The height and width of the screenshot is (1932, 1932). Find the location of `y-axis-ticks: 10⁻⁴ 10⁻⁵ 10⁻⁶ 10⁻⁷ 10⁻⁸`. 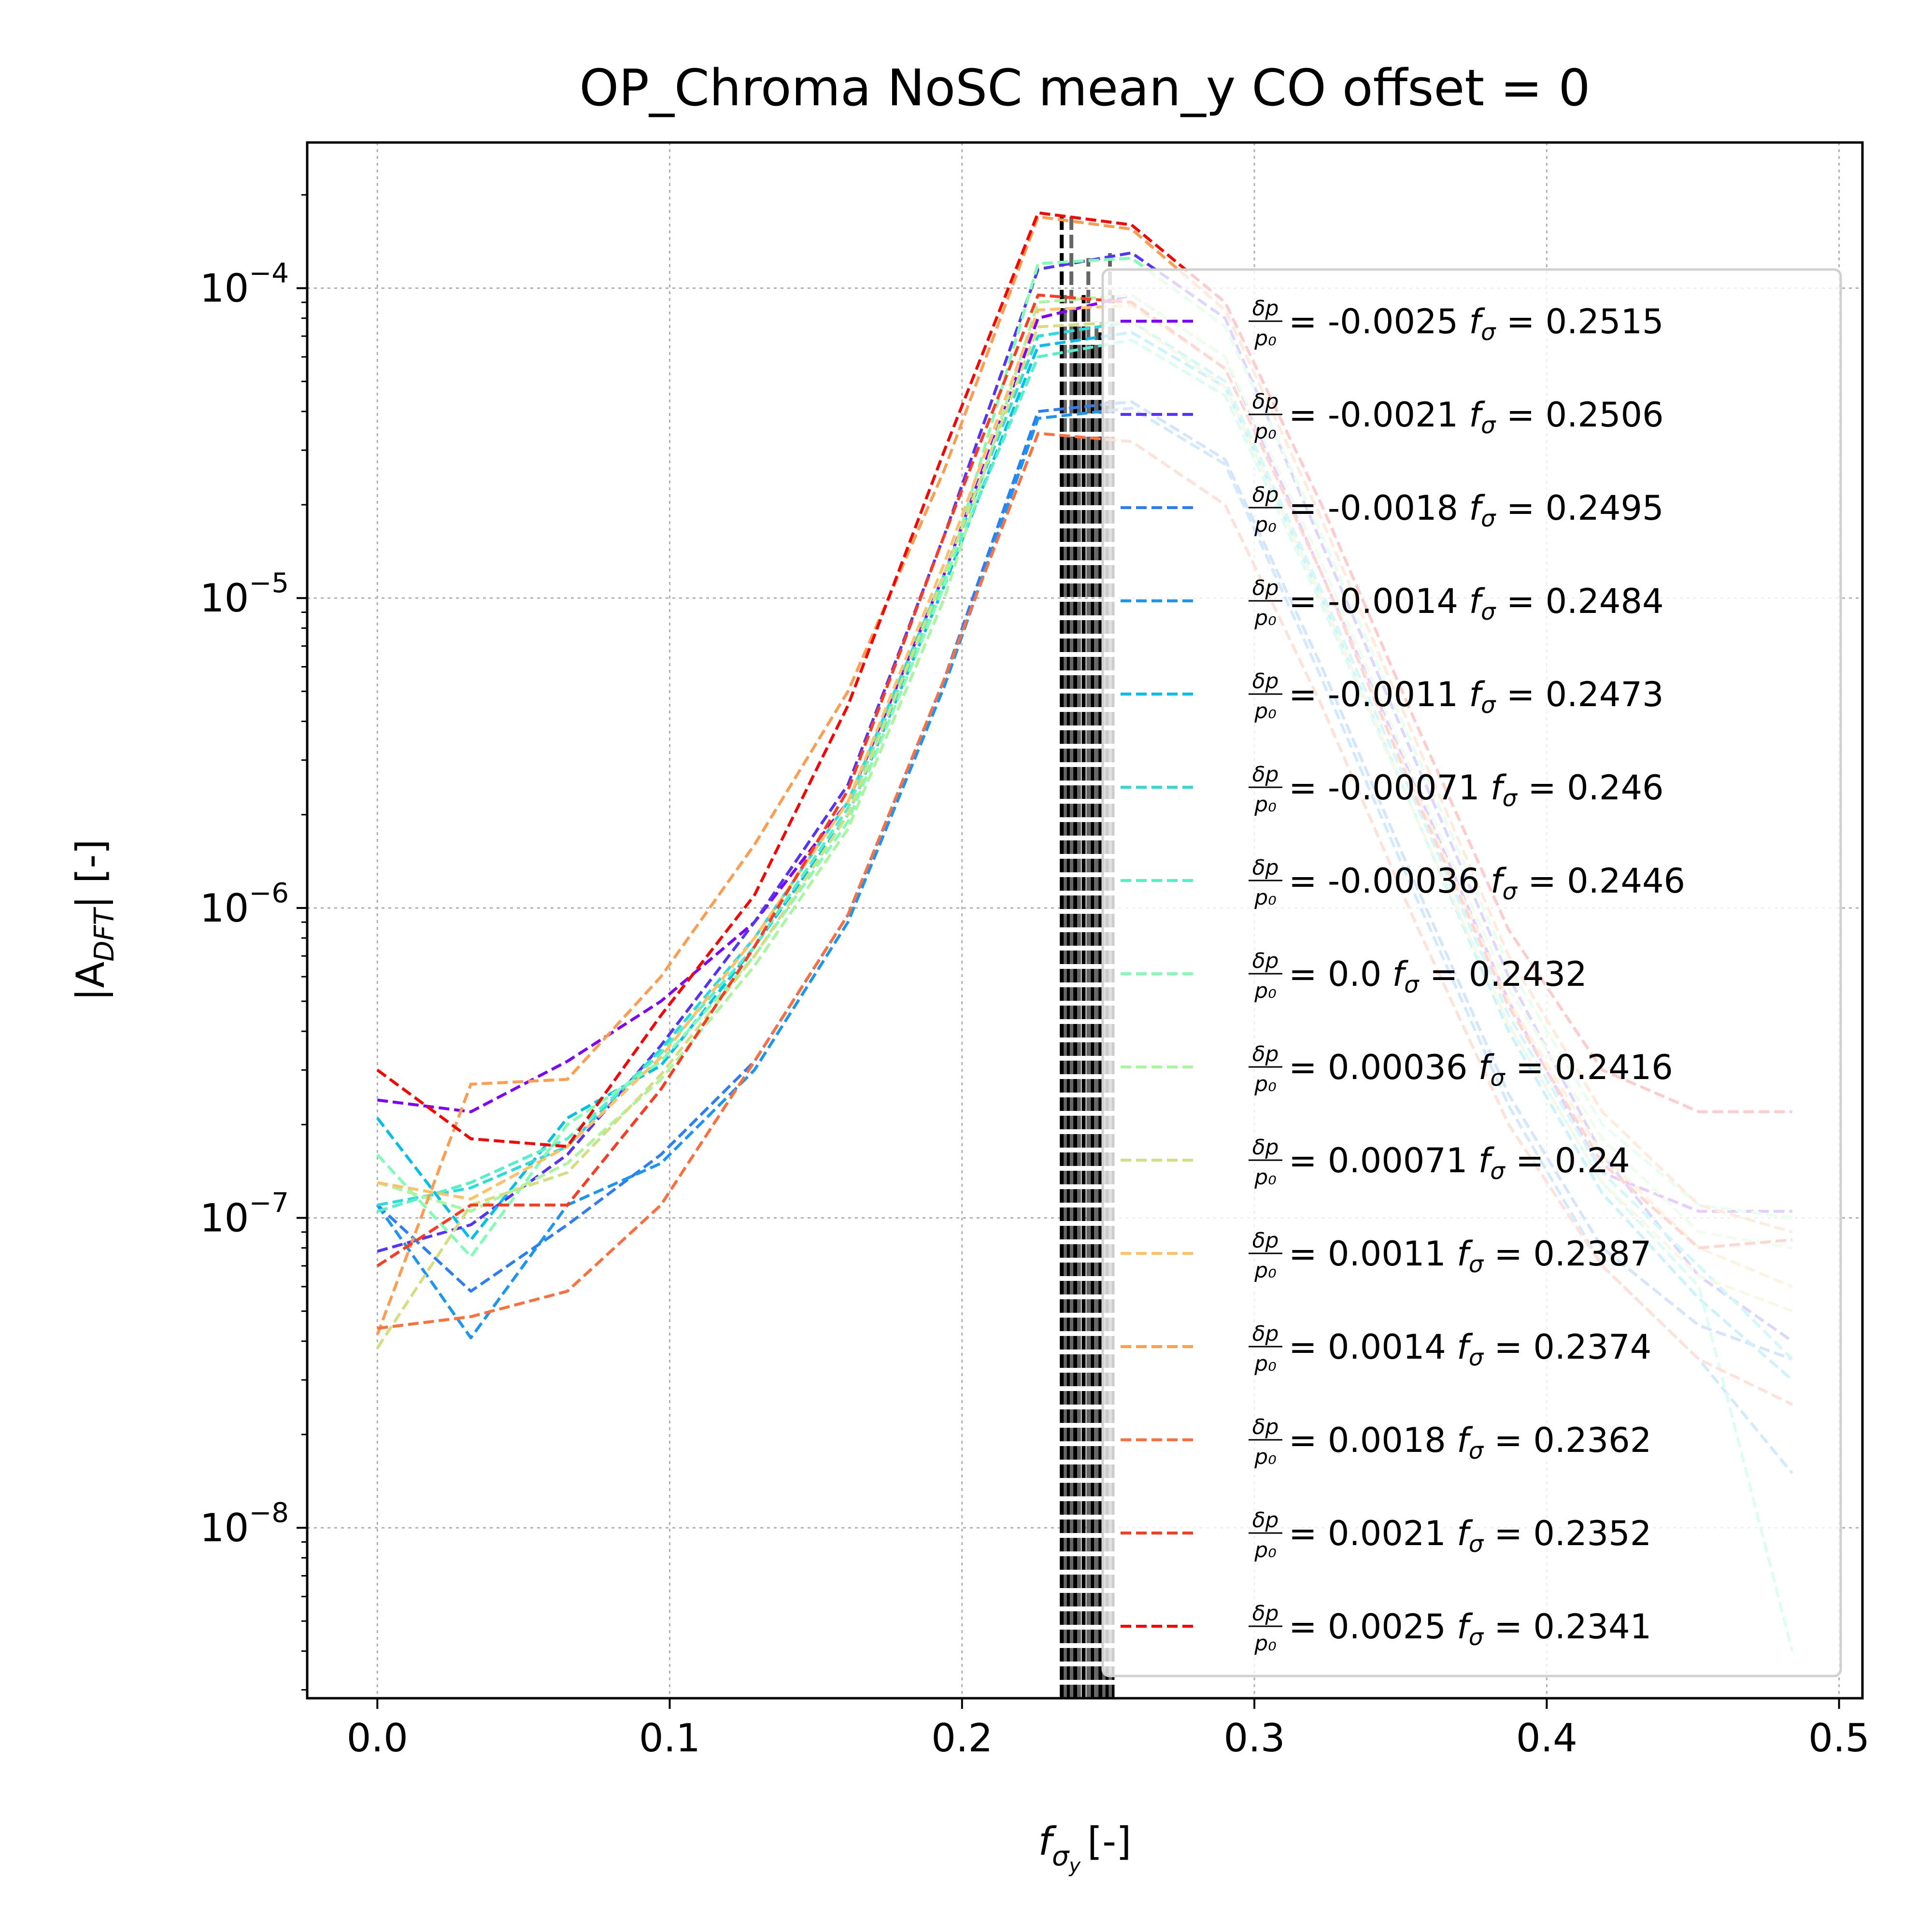

y-axis-ticks: 10⁻⁴ 10⁻⁵ 10⁻⁶ 10⁻⁷ 10⁻⁸ is located at coordinates (253, 904).